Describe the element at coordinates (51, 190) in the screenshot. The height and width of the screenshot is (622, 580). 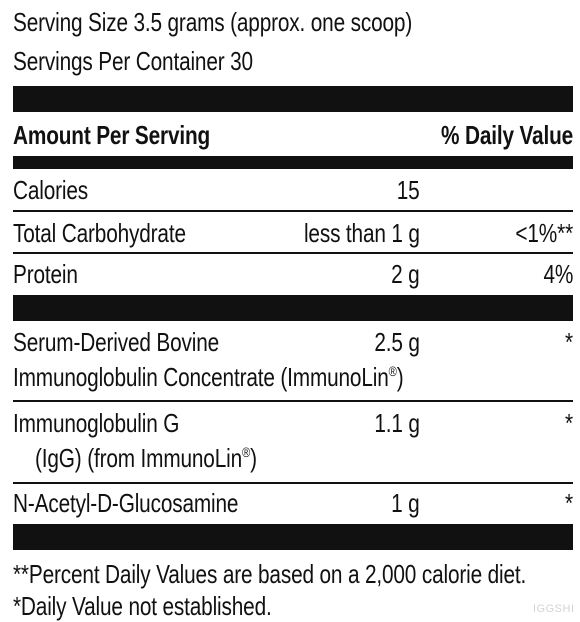
I see `calories-label: Calories` at that location.